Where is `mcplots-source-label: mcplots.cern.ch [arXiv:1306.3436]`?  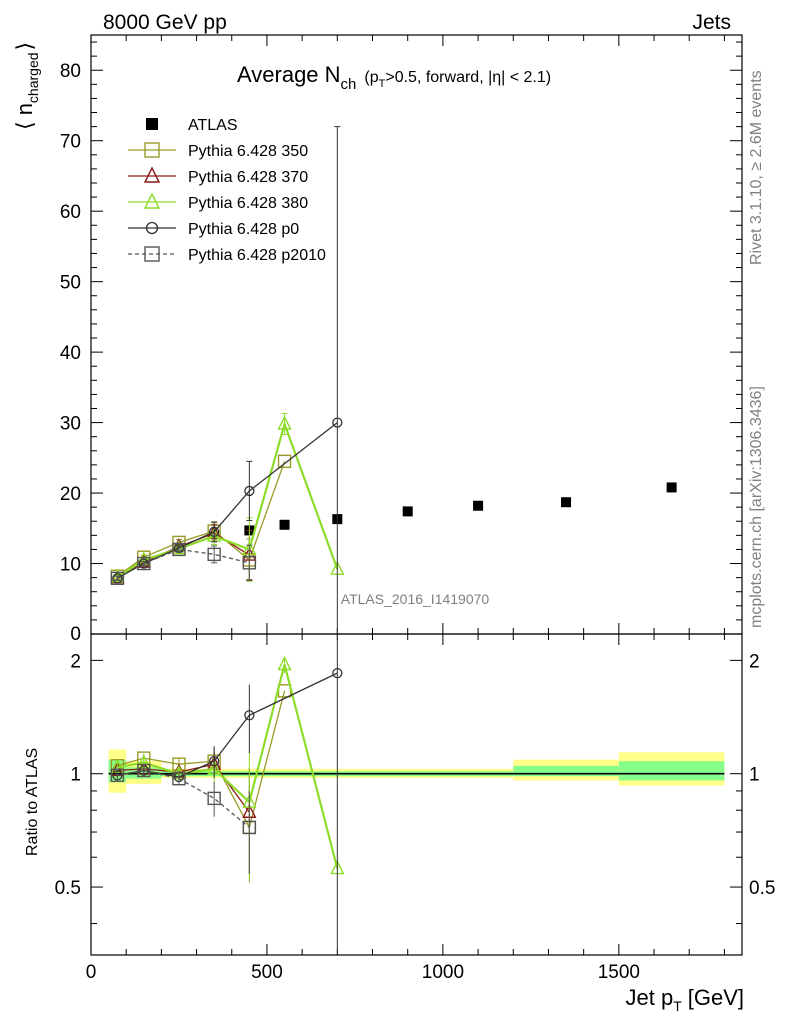 mcplots-source-label: mcplots.cern.ch [arXiv:1306.3436] is located at coordinates (756, 507).